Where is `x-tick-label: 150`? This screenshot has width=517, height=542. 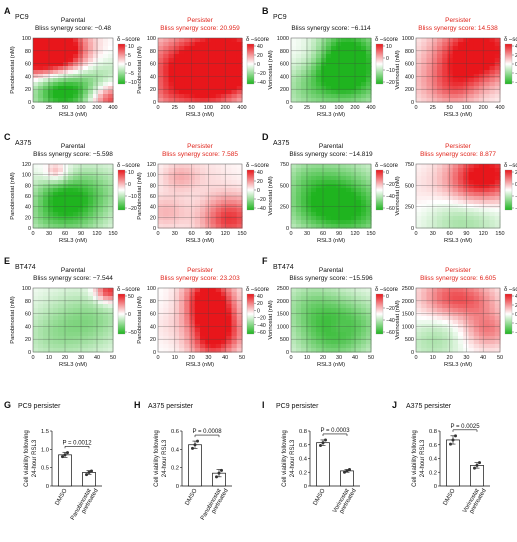
x-tick-label: 150 is located at coordinates (370, 234).